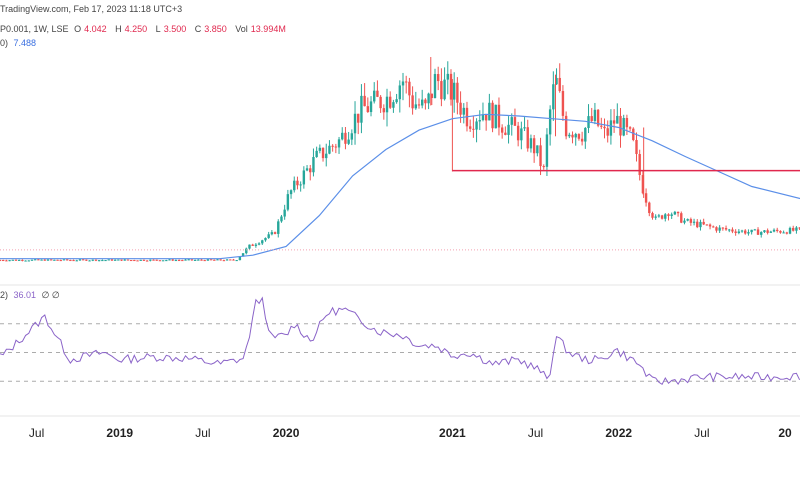 The height and width of the screenshot is (482, 800). Describe the element at coordinates (25, 295) in the screenshot. I see `rsi-value: 36.01` at that location.